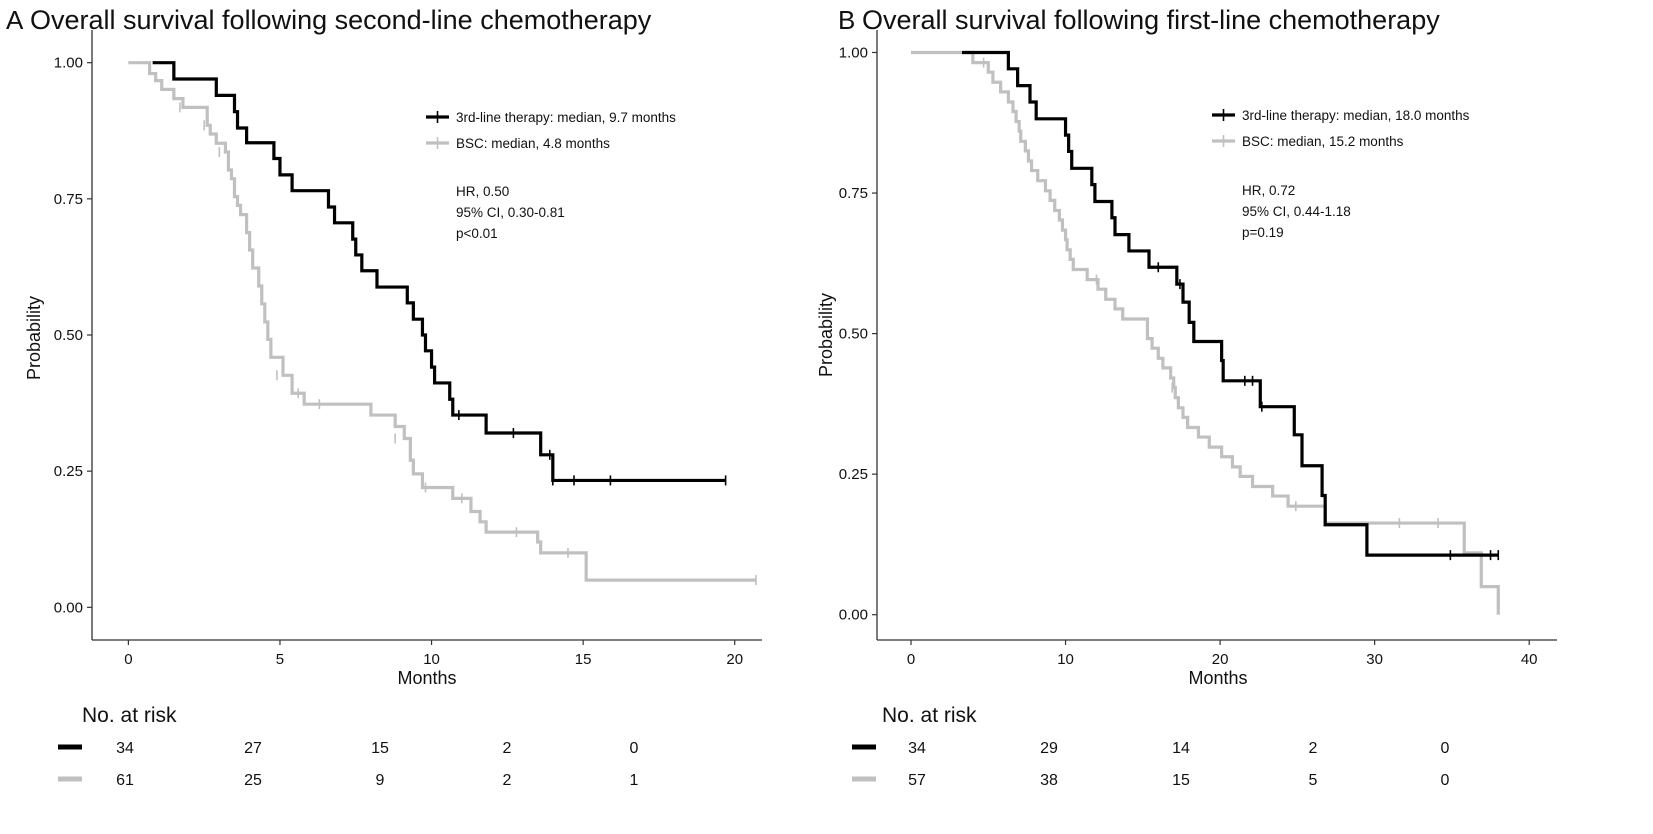  I want to click on at-risk-table: No. at risk 34 29 14 2 0 57 38 15 5 0, so click(1151, 746).